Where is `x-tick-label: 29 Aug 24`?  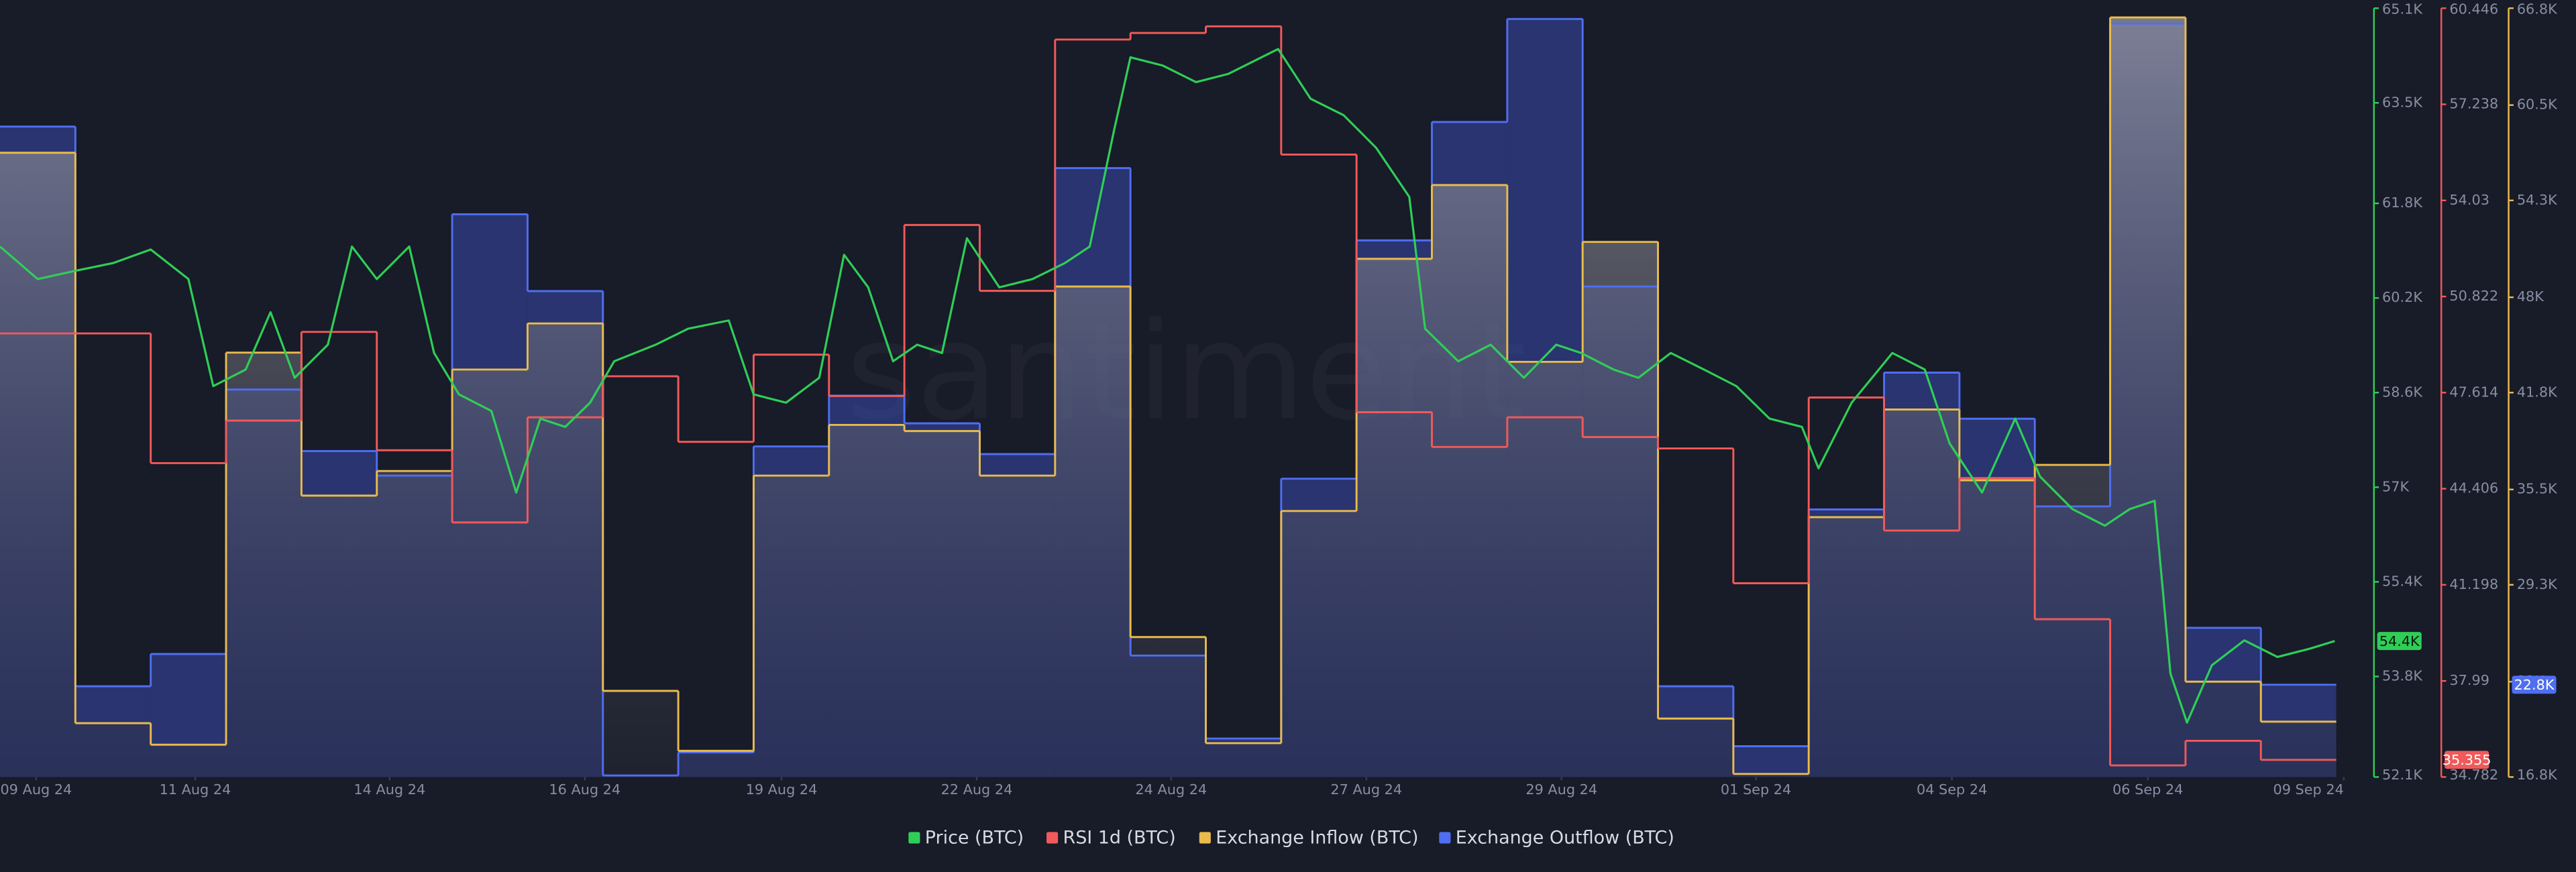
x-tick-label: 29 Aug 24 is located at coordinates (1561, 790).